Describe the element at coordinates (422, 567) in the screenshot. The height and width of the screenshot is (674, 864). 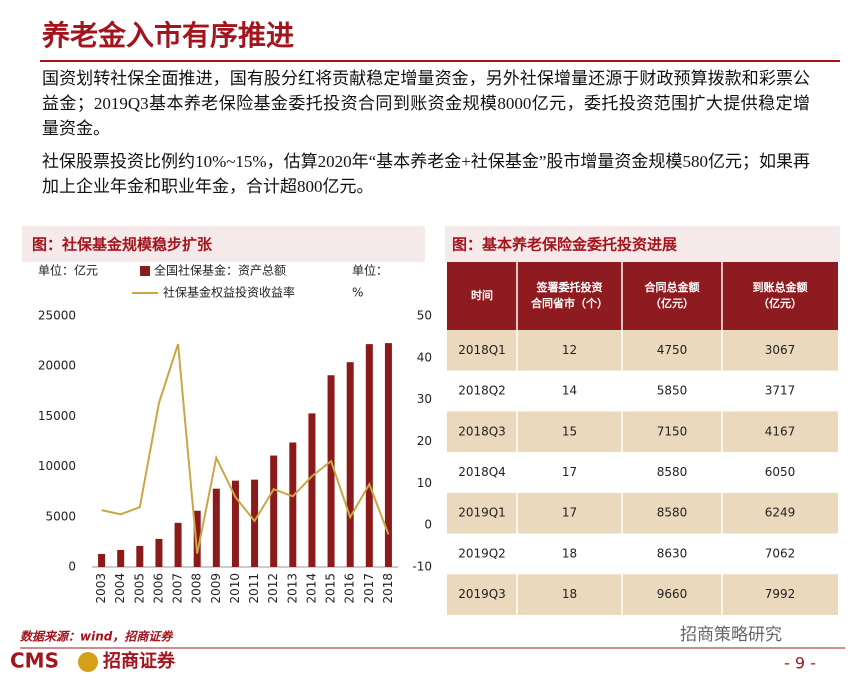
I see `y2-tick-label: -10` at that location.